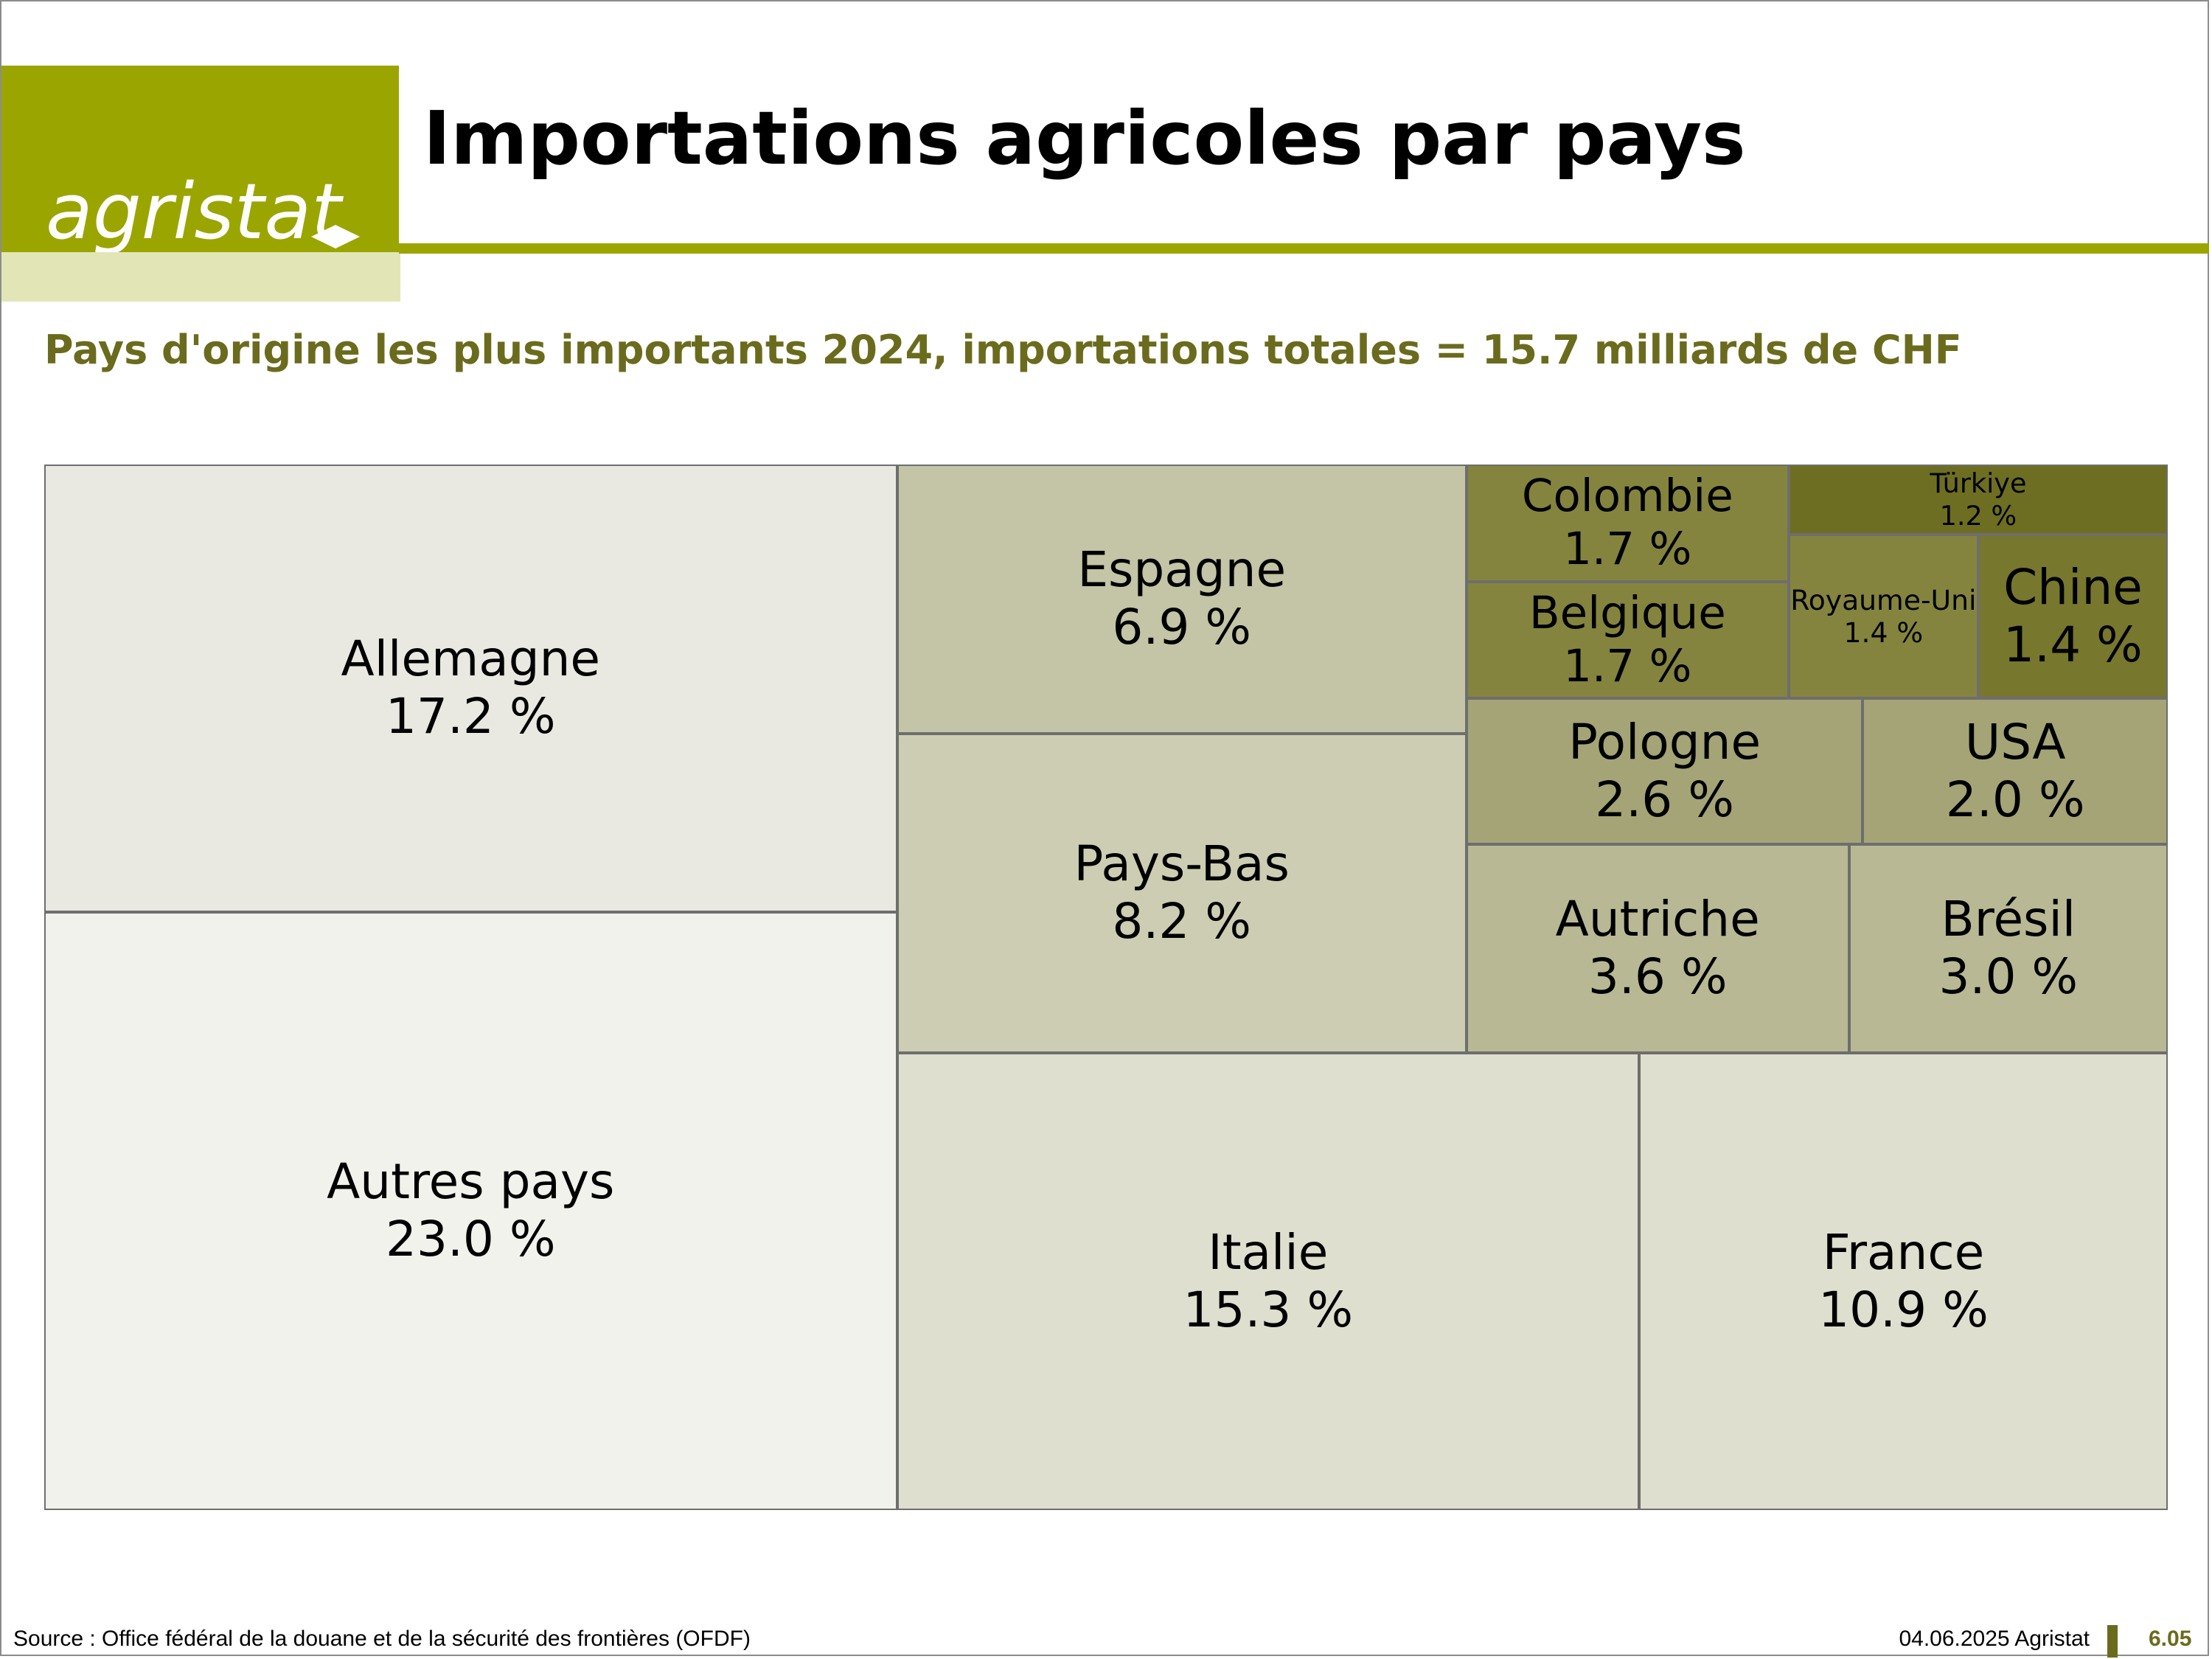 The height and width of the screenshot is (1659, 2212). I want to click on treemap-value: 2.0 %, so click(2015, 800).